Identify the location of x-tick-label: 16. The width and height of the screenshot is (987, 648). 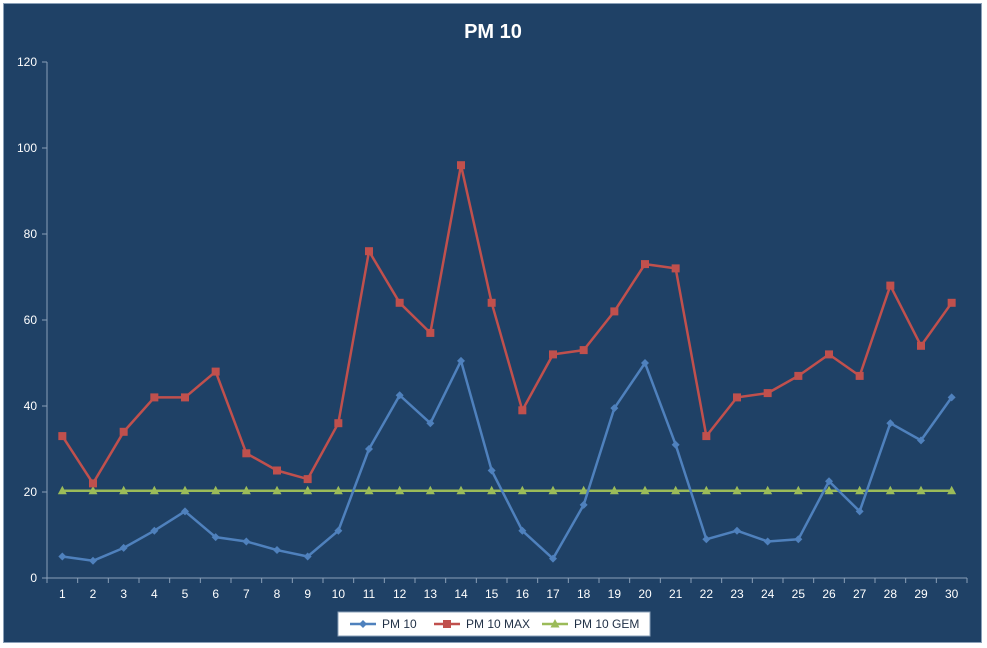
(523, 594).